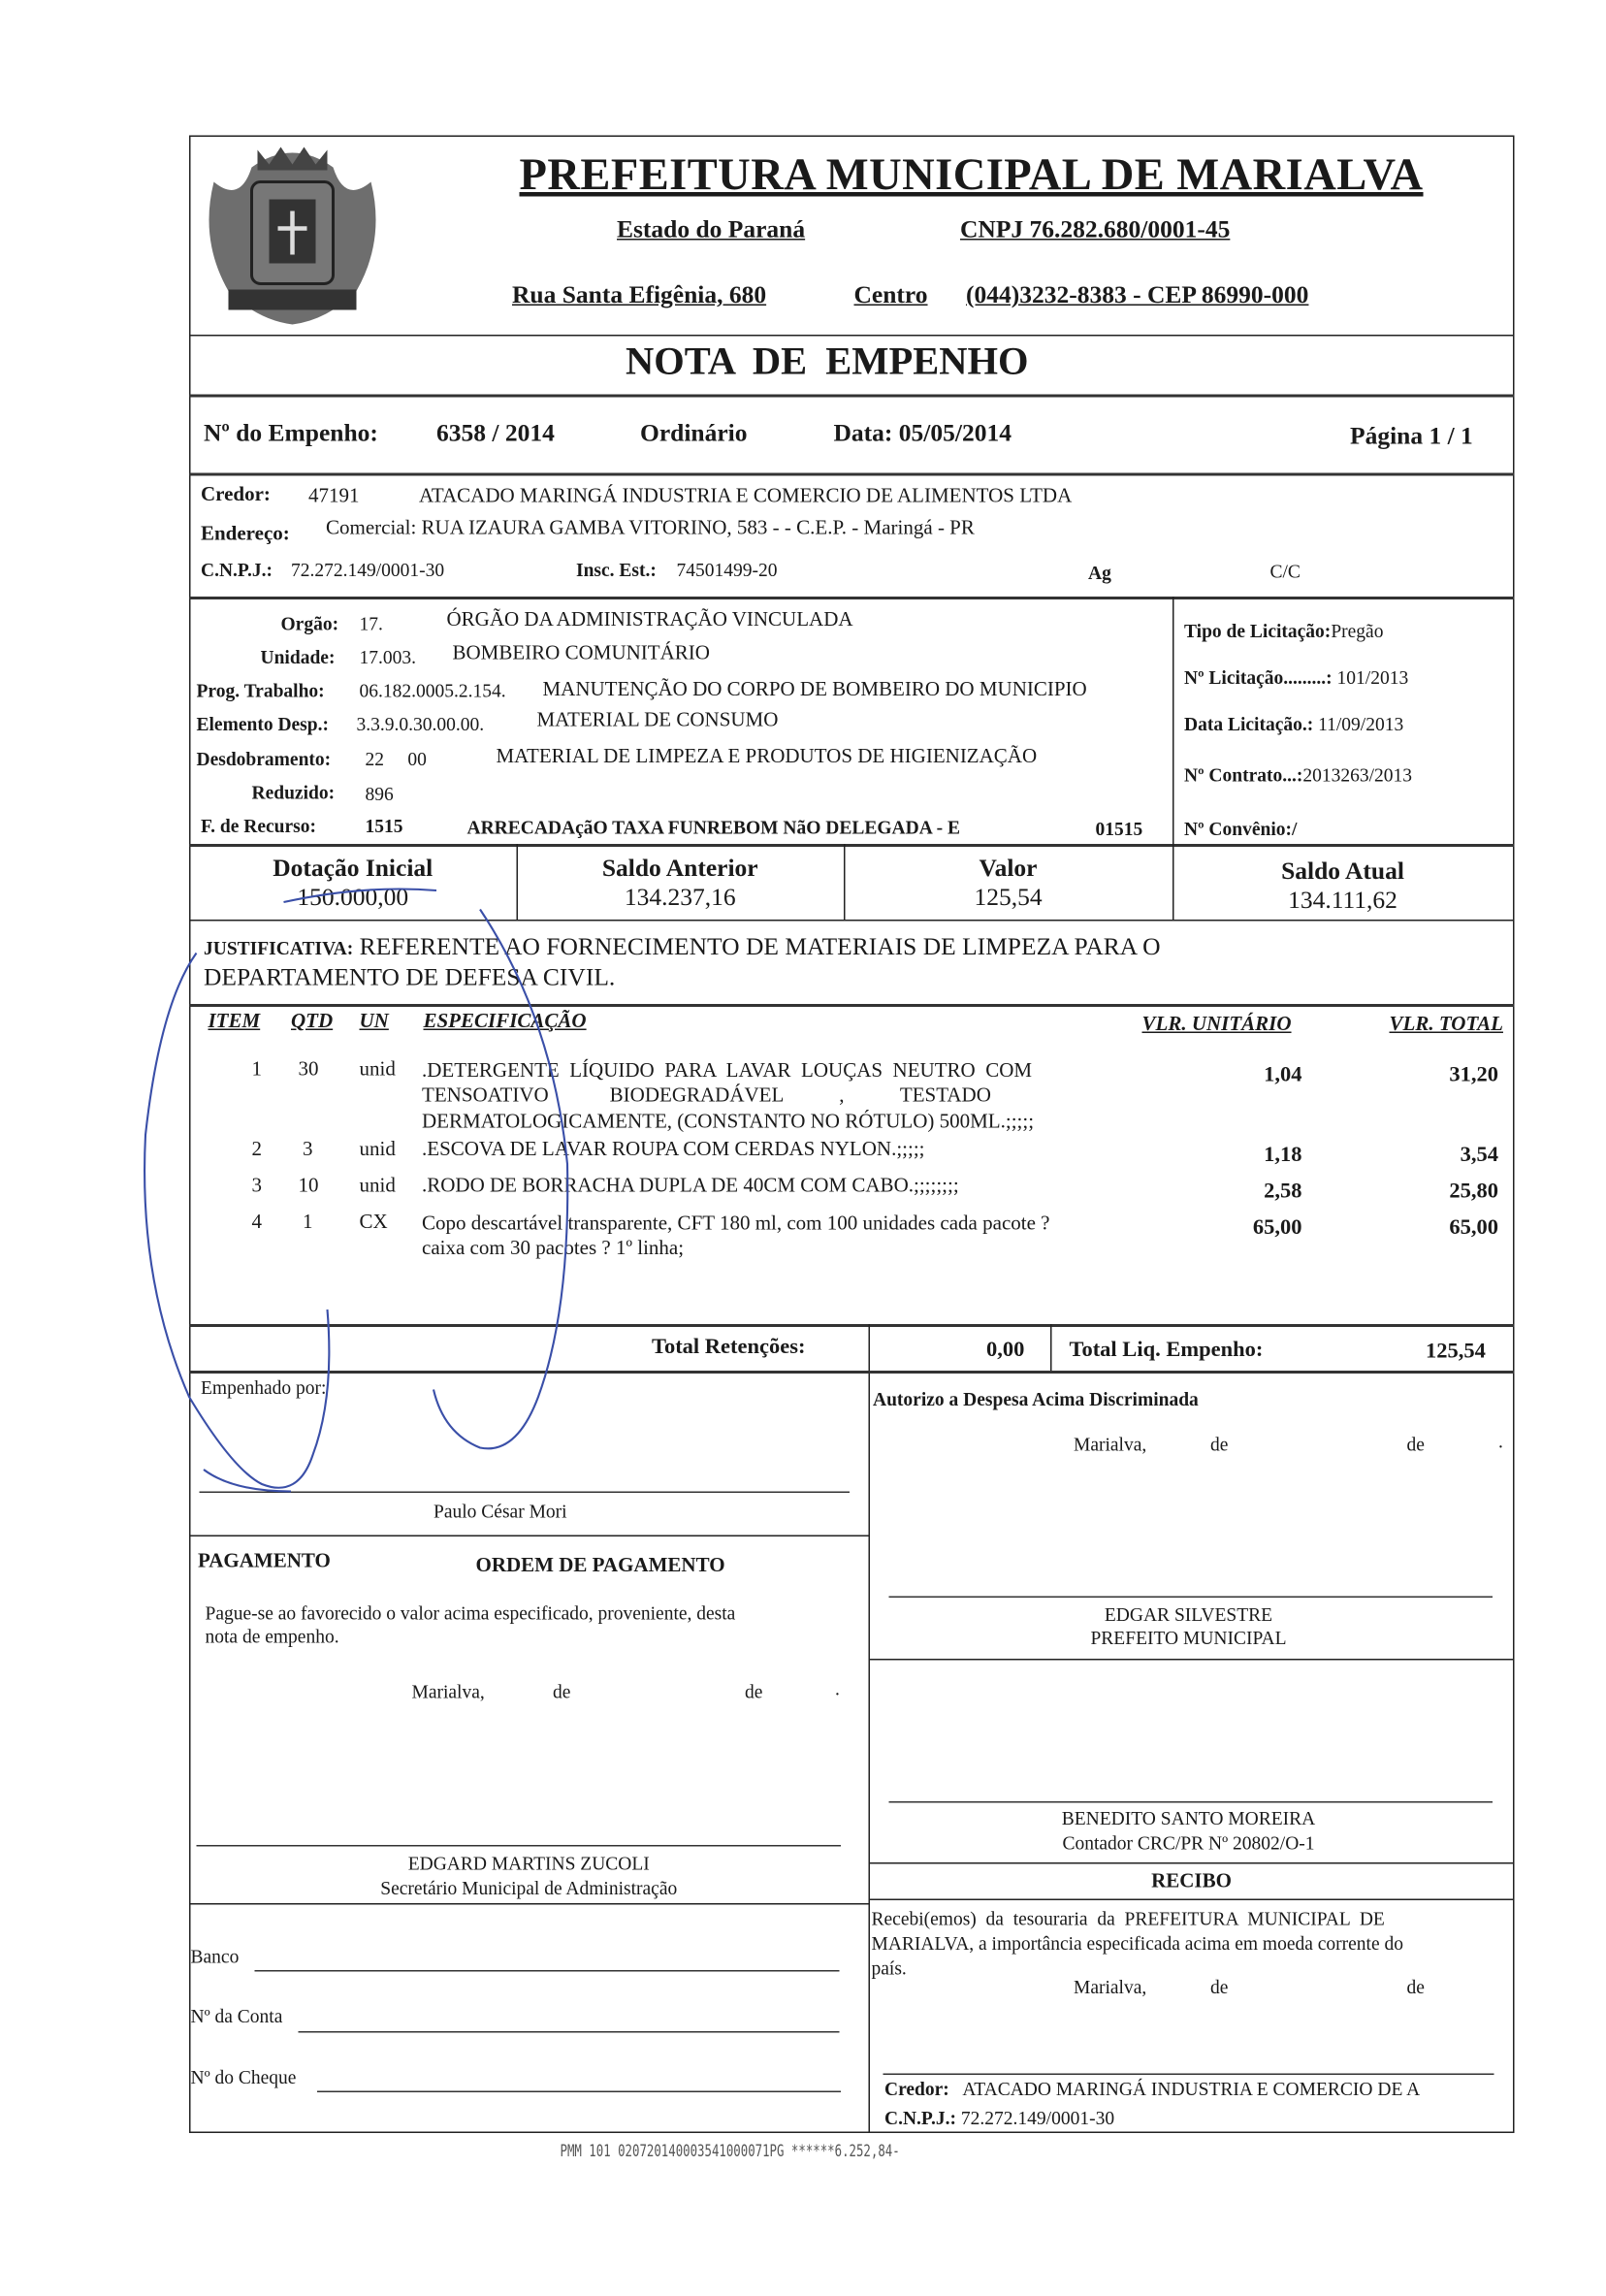 Image resolution: width=1606 pixels, height=2296 pixels. Describe the element at coordinates (1188, 1638) in the screenshot. I see `prefeito-title: PREFEITO MUNICIPAL` at that location.